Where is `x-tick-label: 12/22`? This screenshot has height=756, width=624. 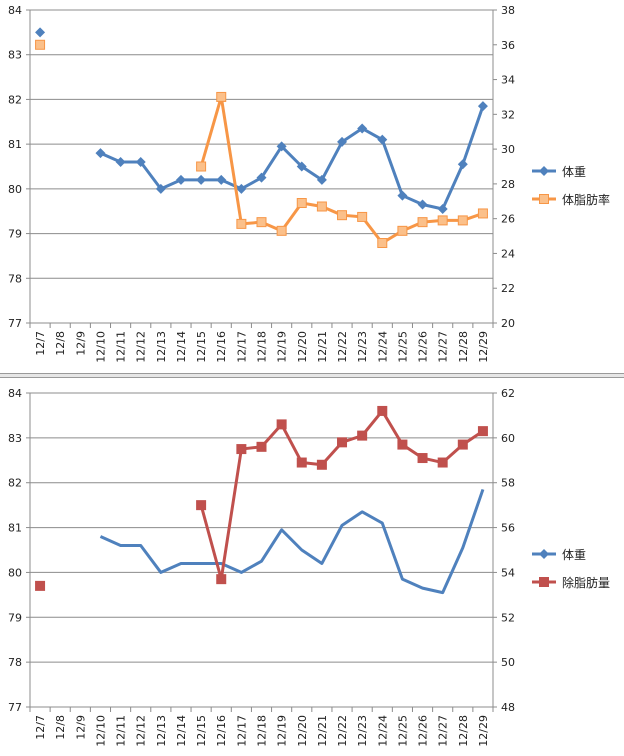 x-tick-label: 12/22 is located at coordinates (342, 731).